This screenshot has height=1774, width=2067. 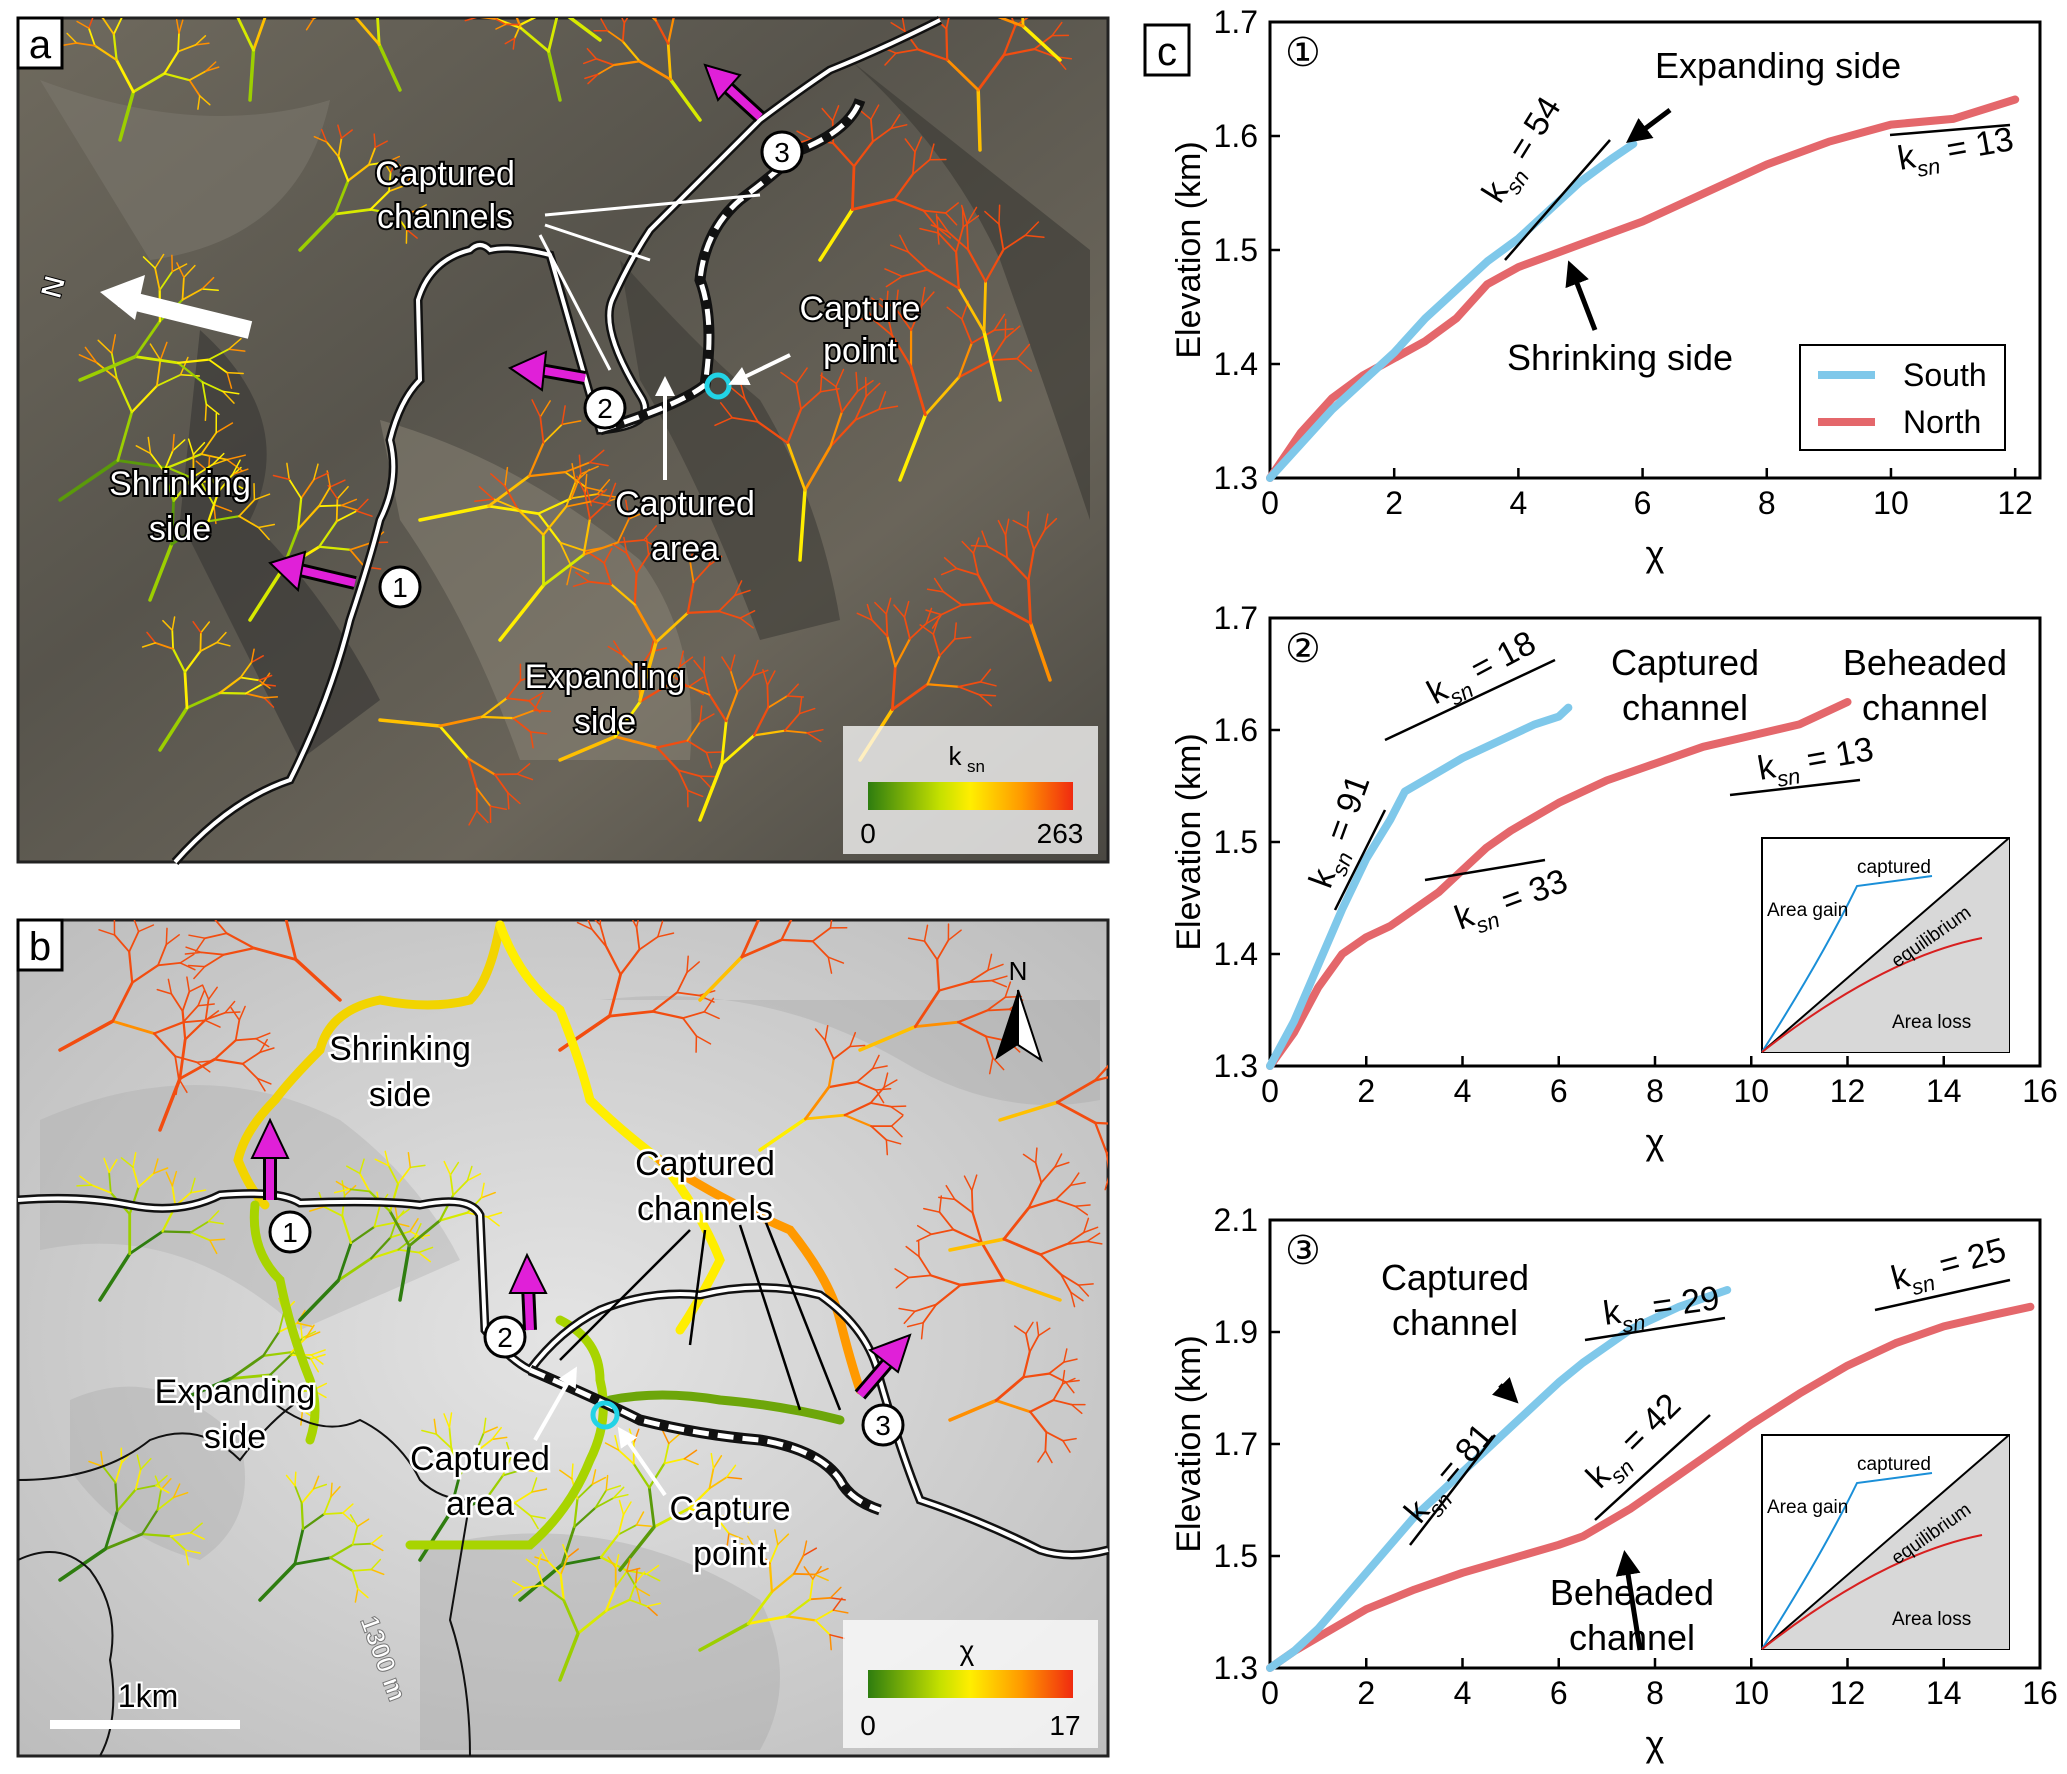 What do you see at coordinates (1018, 971) in the screenshot?
I see `north-label: N` at bounding box center [1018, 971].